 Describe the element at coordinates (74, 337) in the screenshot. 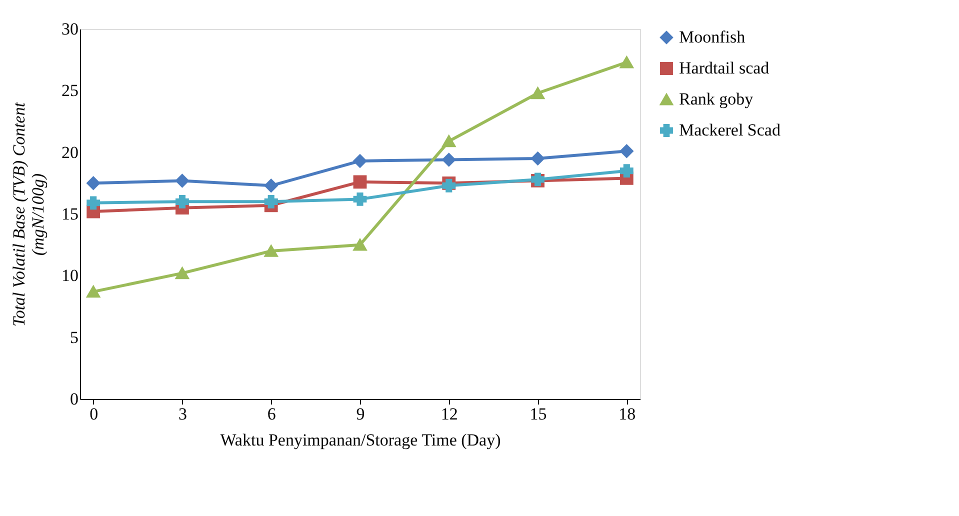

I see `y-tick-label: 5` at that location.